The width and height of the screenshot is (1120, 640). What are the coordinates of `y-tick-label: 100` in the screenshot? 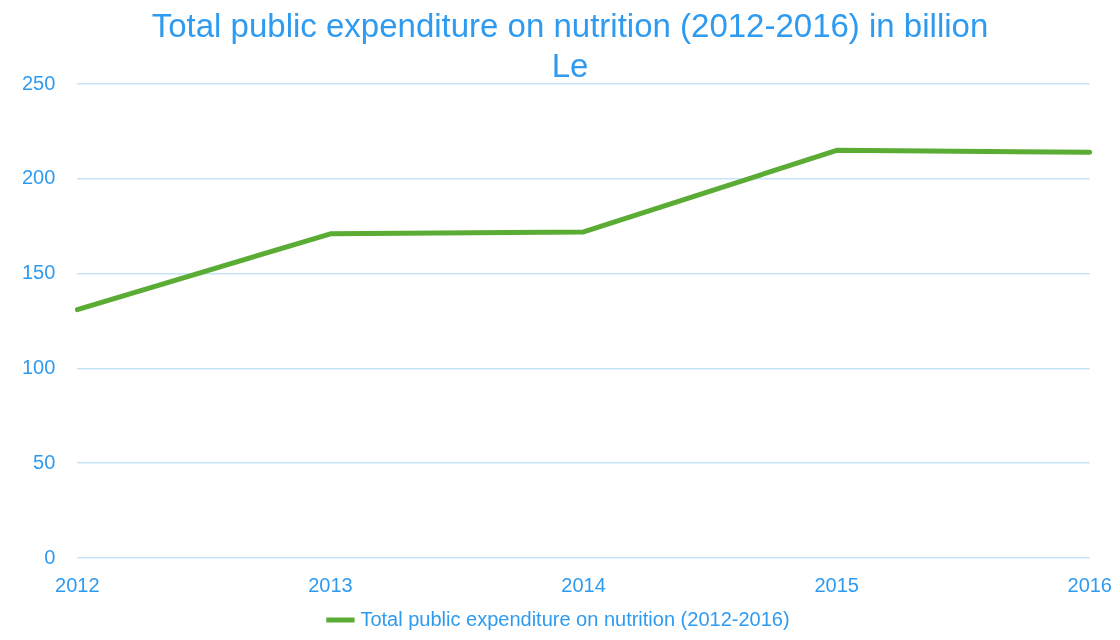 It's located at (38, 366).